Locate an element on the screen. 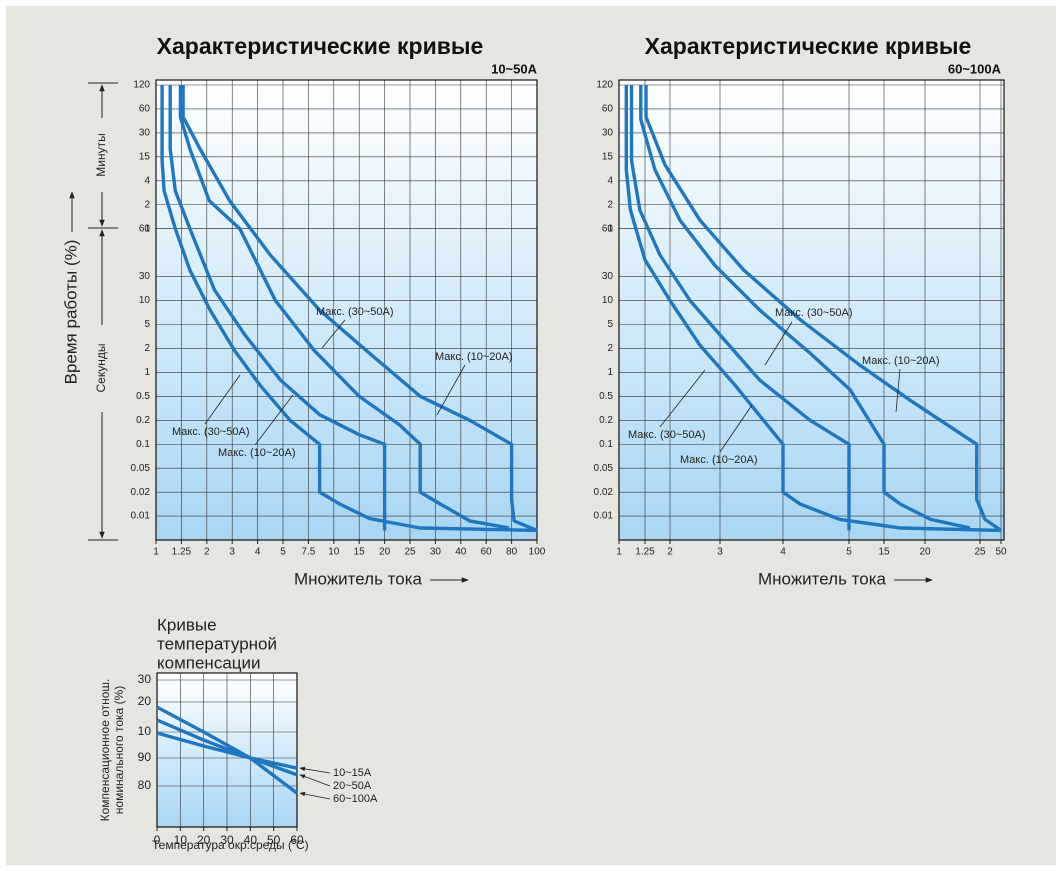 Image resolution: width=1062 pixels, height=871 pixels. y-tick-label: 90 is located at coordinates (145, 757).